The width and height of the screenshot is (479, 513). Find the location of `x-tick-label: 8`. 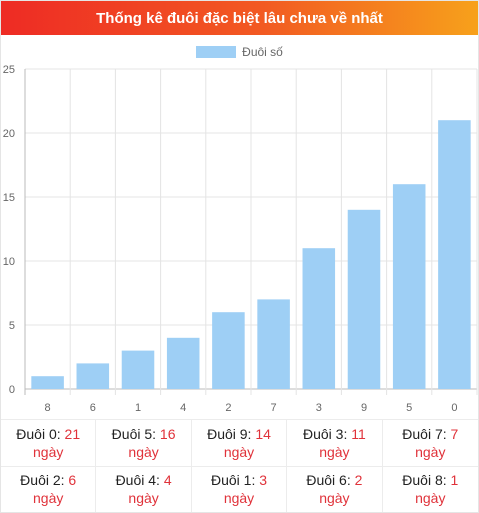

x-tick-label: 8 is located at coordinates (48, 408).